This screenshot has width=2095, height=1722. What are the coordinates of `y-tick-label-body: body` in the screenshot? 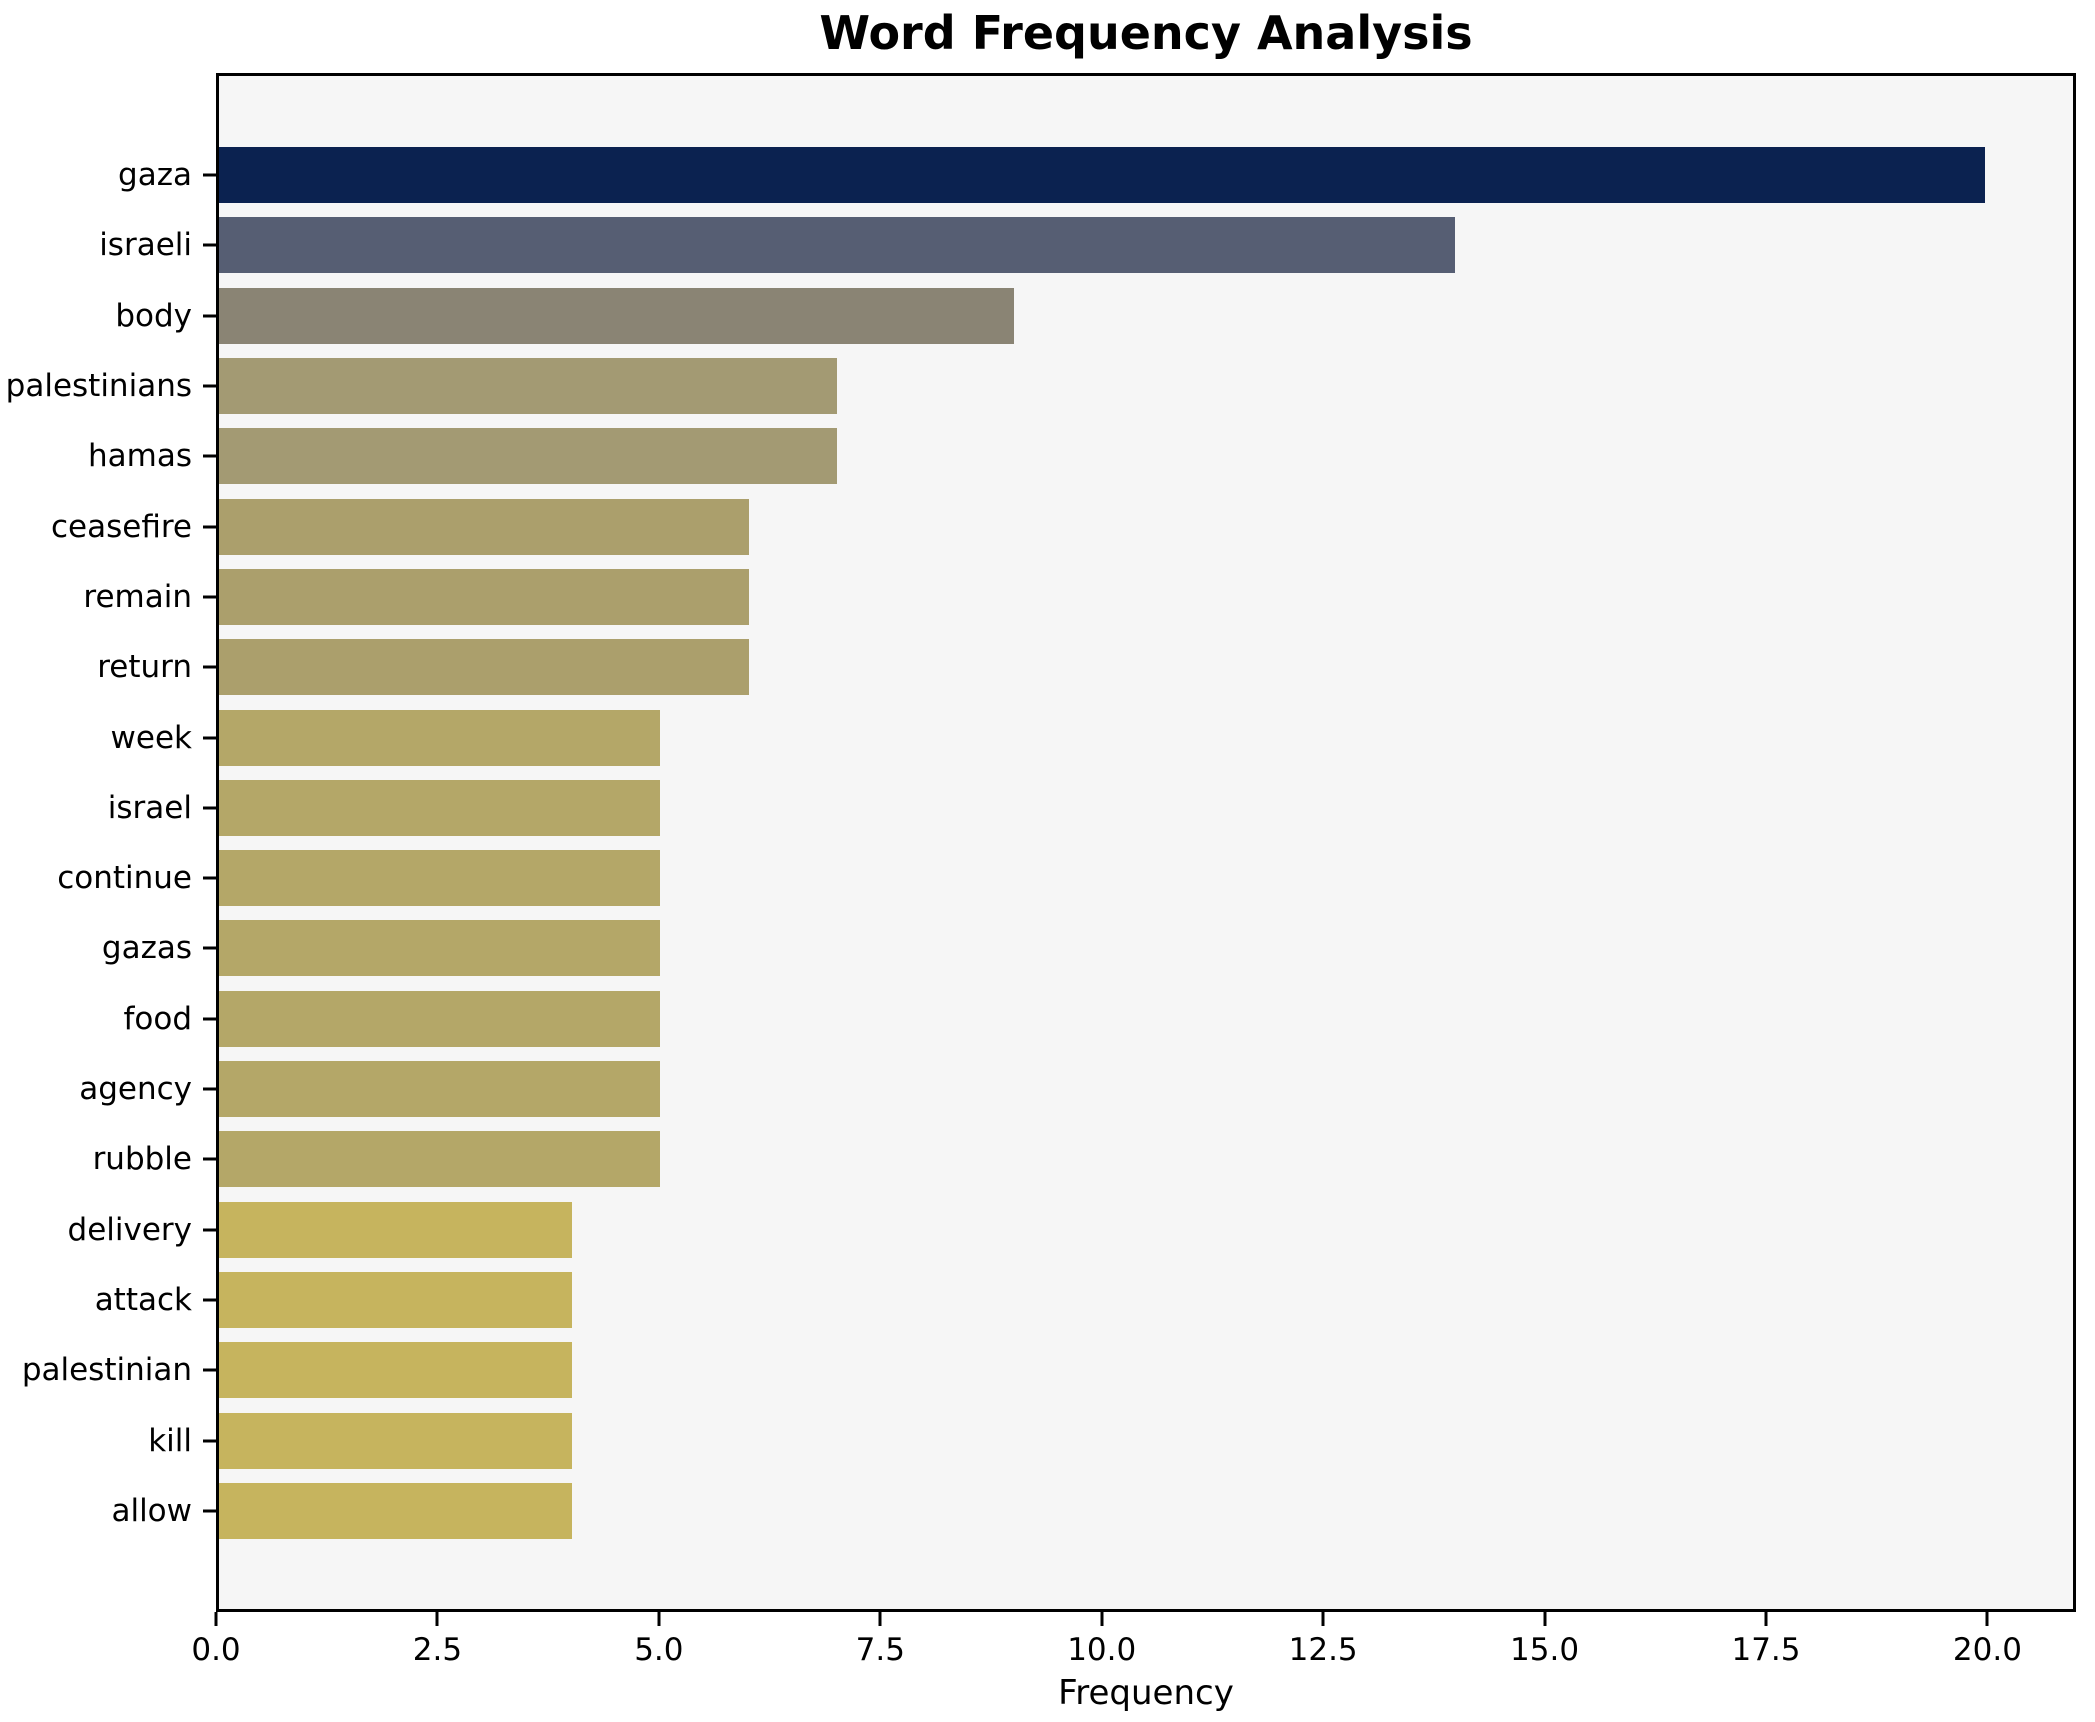 It's located at (153, 315).